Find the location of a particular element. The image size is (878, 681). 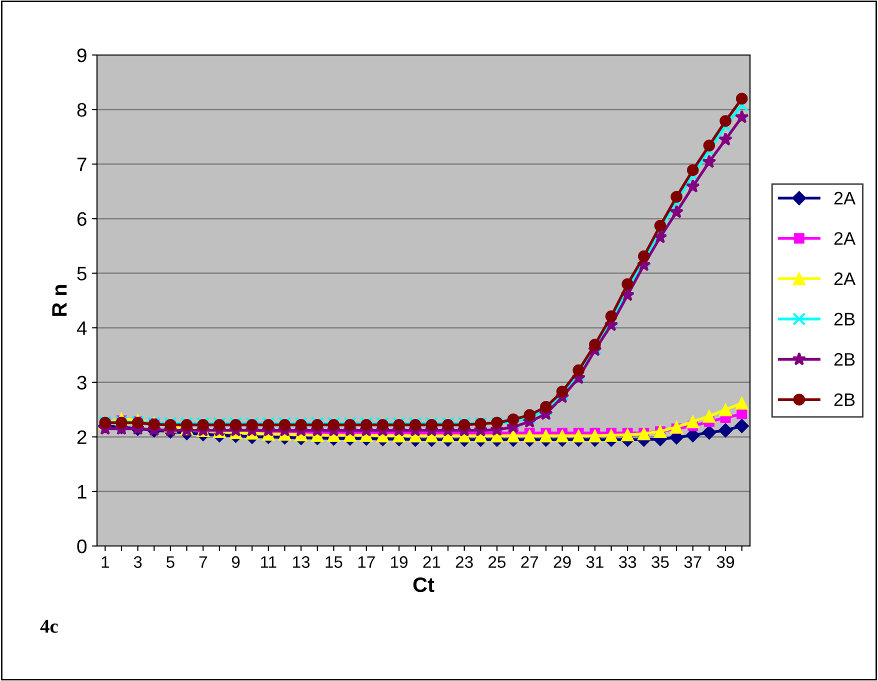

x-tick-label: 15 is located at coordinates (334, 562).